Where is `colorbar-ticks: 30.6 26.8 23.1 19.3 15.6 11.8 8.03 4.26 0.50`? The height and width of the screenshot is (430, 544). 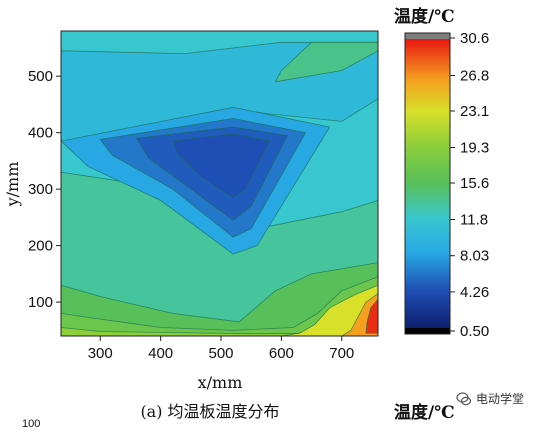 colorbar-ticks: 30.6 26.8 23.1 19.3 15.6 11.8 8.03 4.26 0.50 is located at coordinates (469, 185).